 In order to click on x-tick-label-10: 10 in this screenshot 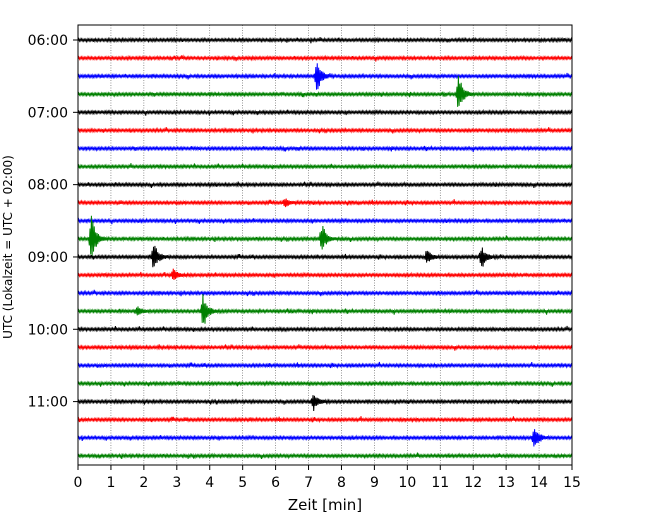, I will do `click(407, 483)`.